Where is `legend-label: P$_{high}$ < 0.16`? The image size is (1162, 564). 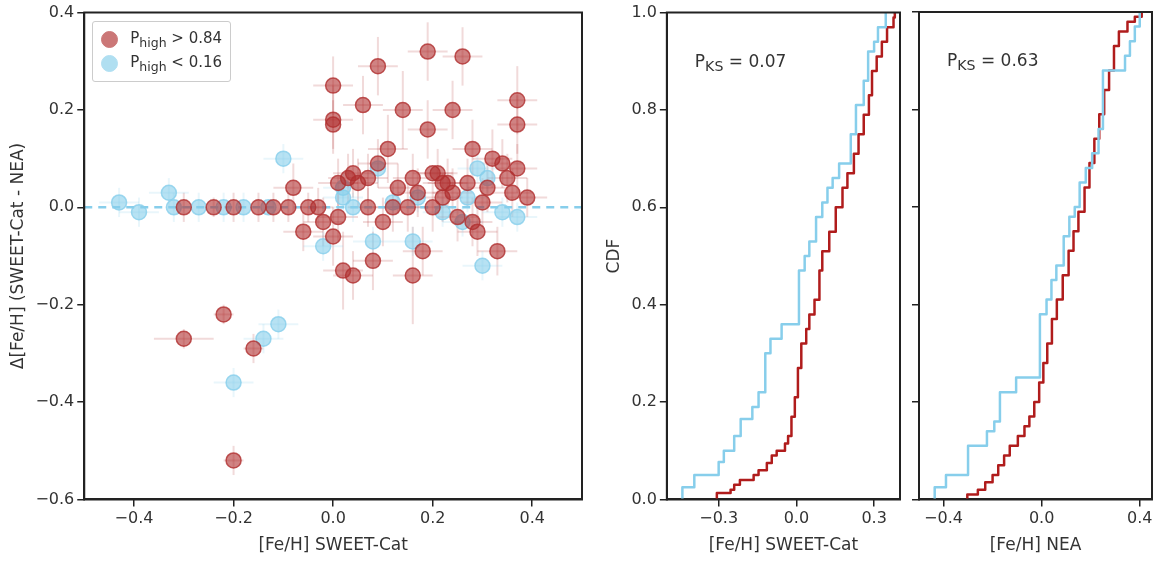
legend-label: P$_{high}$ < 0.16 is located at coordinates (176, 63).